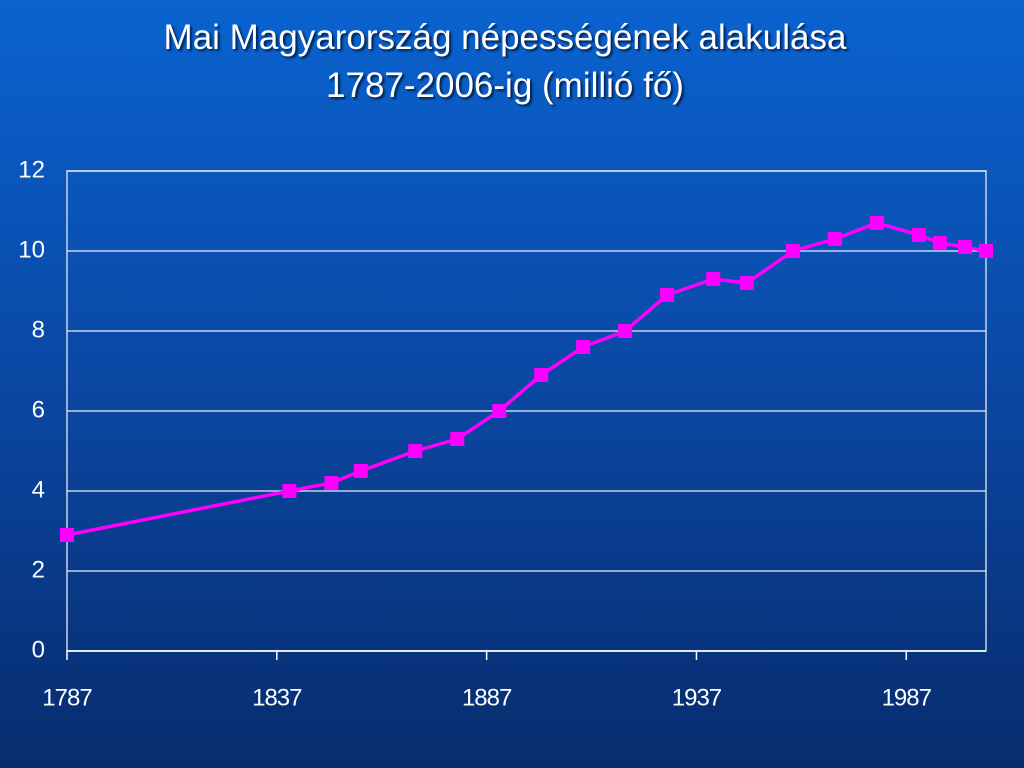 This screenshot has width=1024, height=768. Describe the element at coordinates (38, 489) in the screenshot. I see `y-tick-label: 4` at that location.